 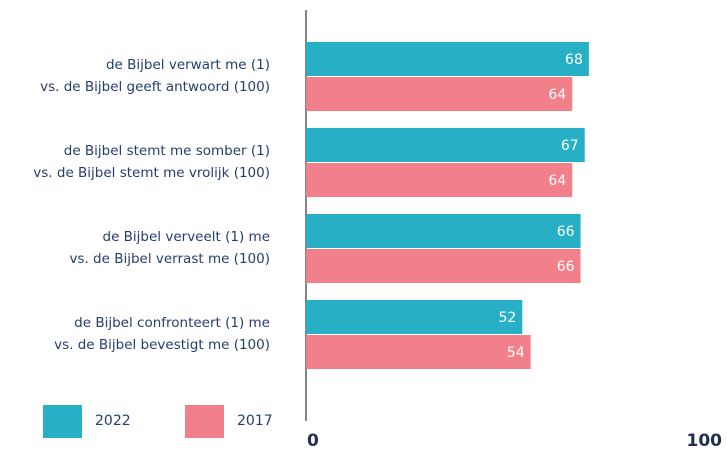 I want to click on x-tick-label: 100, so click(x=705, y=441).